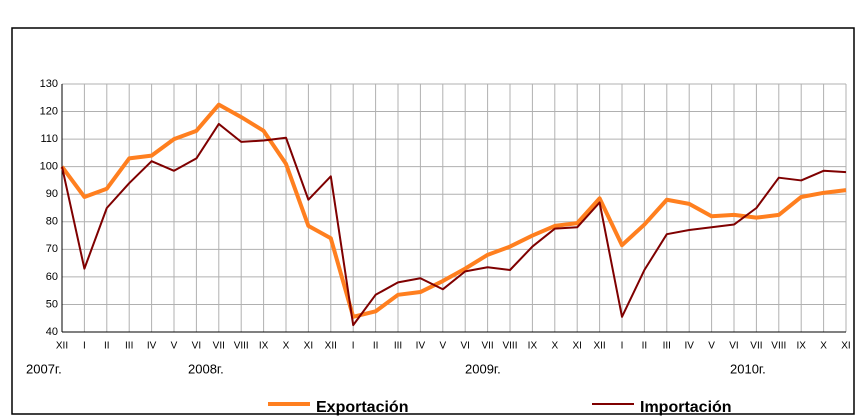 Image resolution: width=863 pixels, height=420 pixels. I want to click on legend-label: Exportación, so click(362, 407).